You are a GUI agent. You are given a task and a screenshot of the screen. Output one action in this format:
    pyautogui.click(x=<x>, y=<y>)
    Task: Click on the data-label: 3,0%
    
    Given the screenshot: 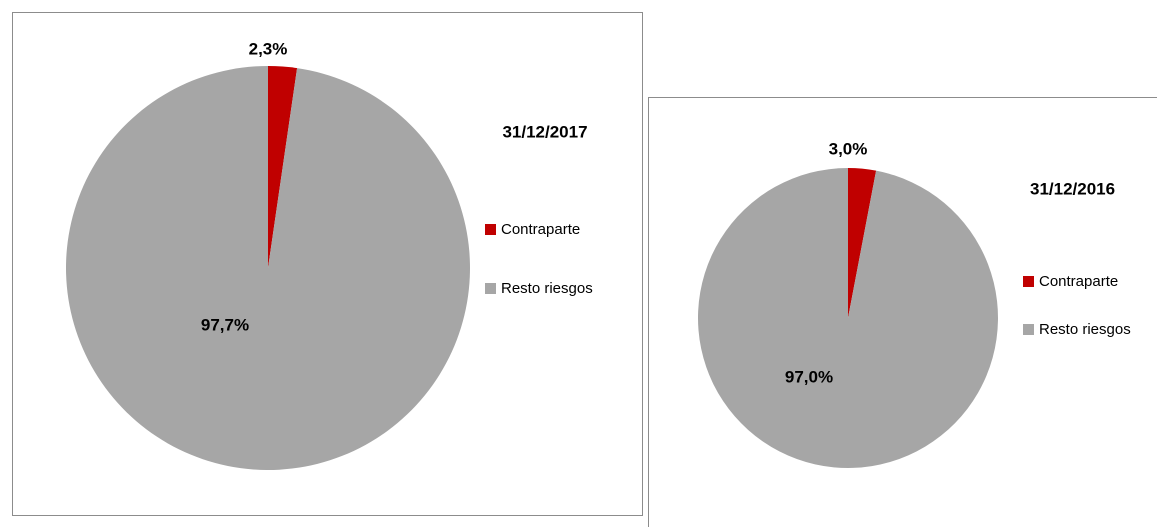 What is the action you would take?
    pyautogui.click(x=848, y=148)
    